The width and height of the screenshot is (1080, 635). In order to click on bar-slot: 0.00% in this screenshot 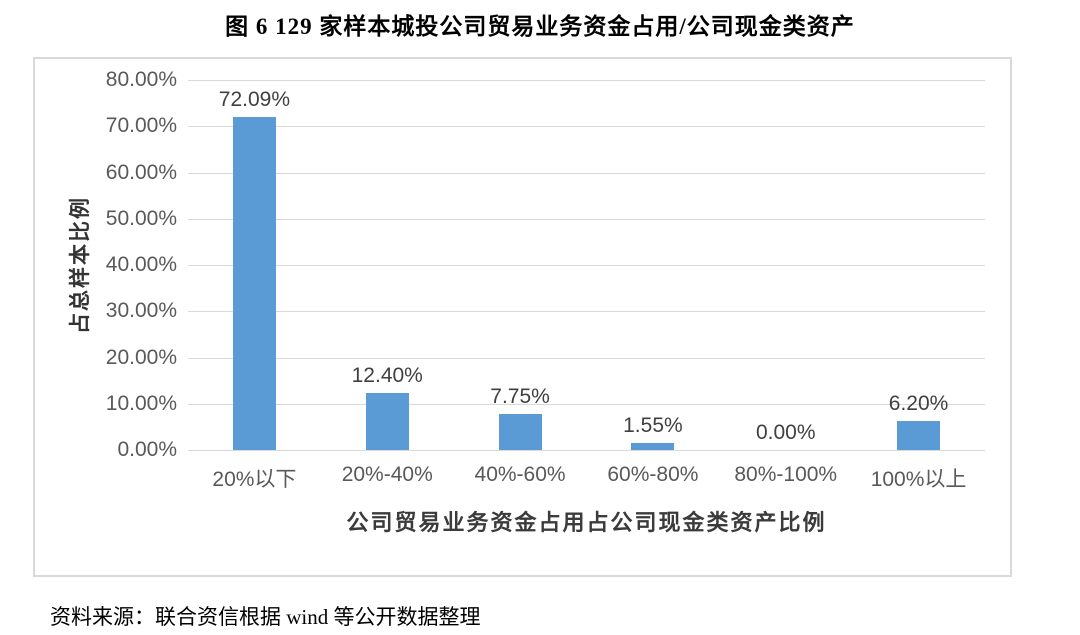, I will do `click(785, 265)`.